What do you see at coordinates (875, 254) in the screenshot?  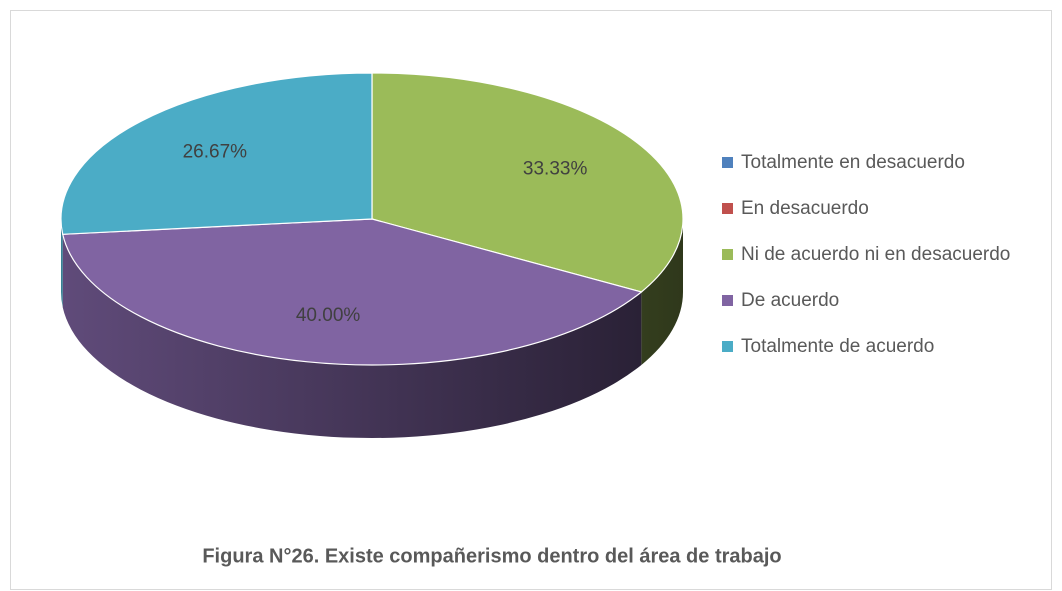 I see `legend-label: Ni de acuerdo ni en desacuerdo` at bounding box center [875, 254].